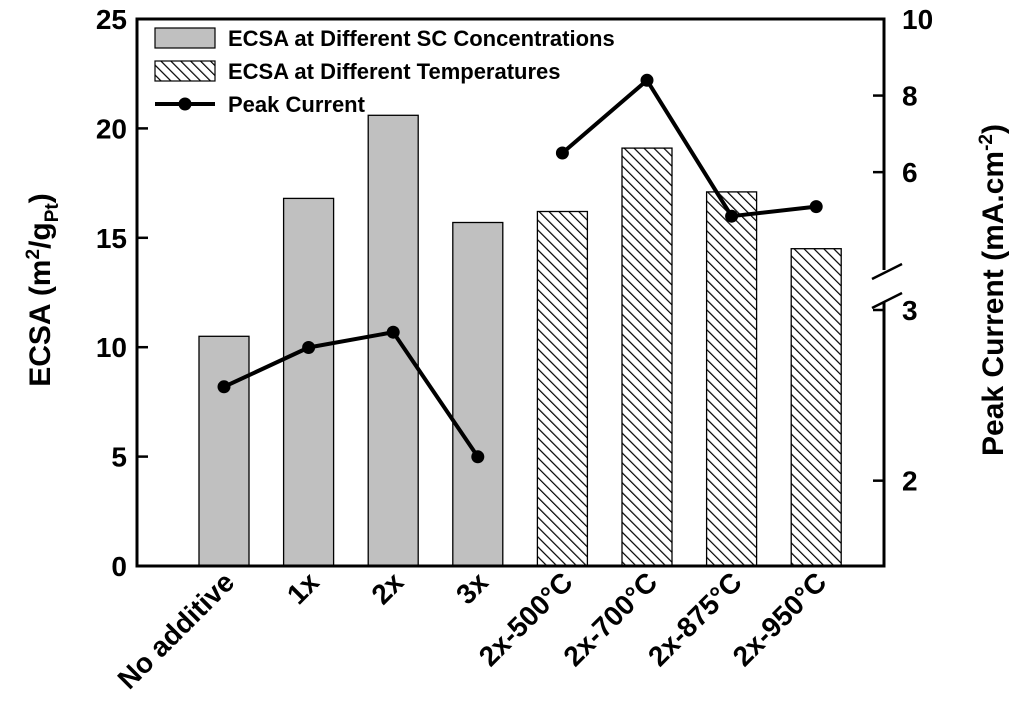 Image resolution: width=1024 pixels, height=724 pixels. What do you see at coordinates (224, 387) in the screenshot?
I see `peak-current-point-no-additive` at bounding box center [224, 387].